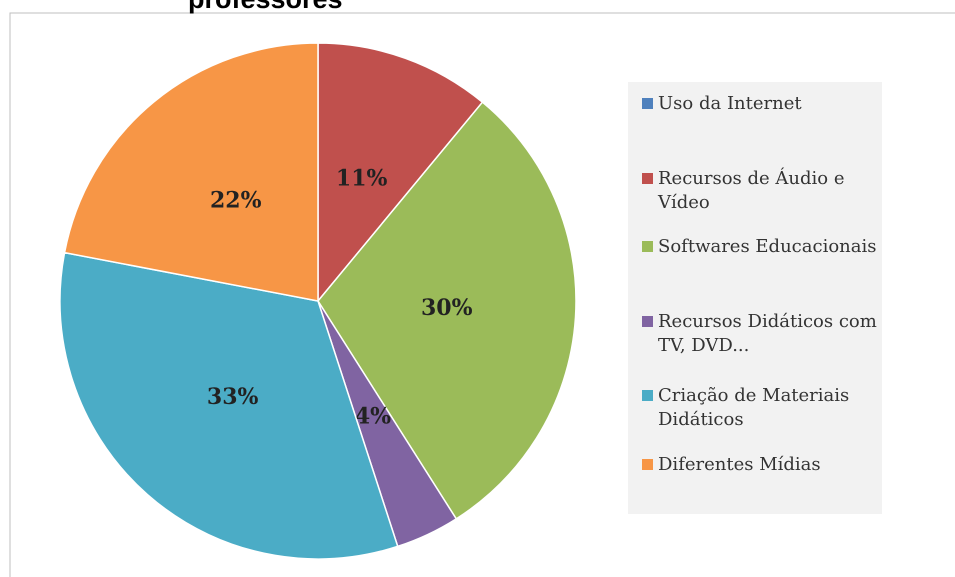 The image size is (955, 577). I want to click on legend-entry: Diferentes Mídias, so click(760, 465).